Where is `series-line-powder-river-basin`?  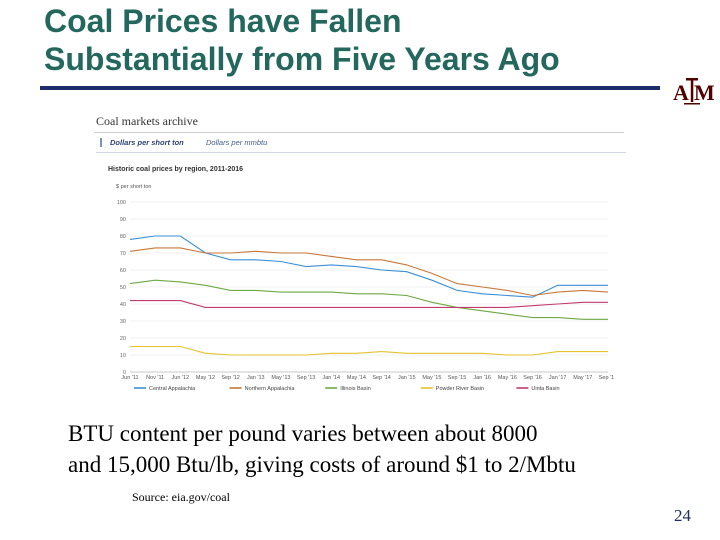 series-line-powder-river-basin is located at coordinates (369, 350).